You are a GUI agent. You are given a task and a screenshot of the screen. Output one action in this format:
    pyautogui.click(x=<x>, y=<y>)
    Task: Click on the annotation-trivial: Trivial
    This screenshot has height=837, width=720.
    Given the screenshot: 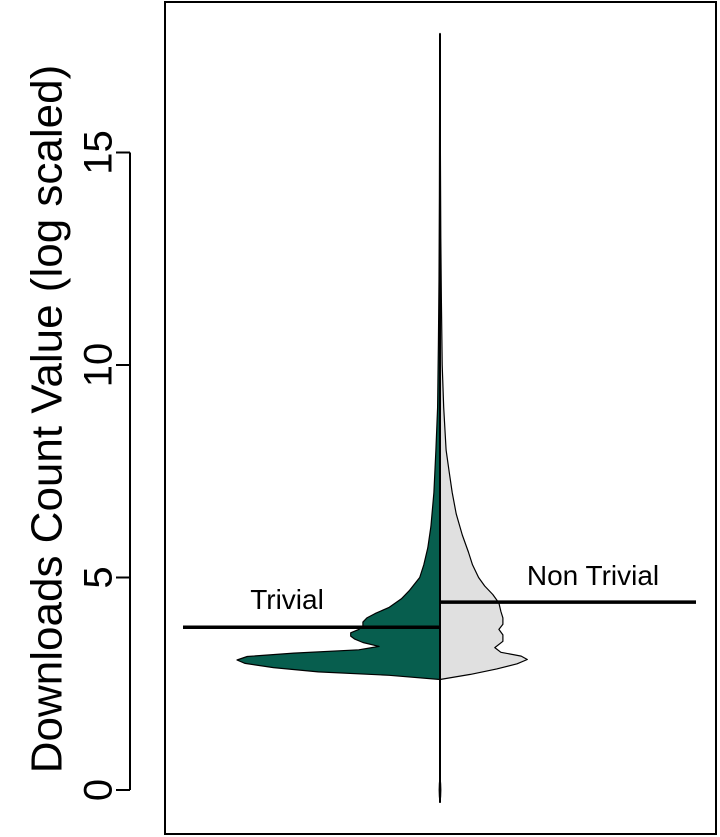 What is the action you would take?
    pyautogui.click(x=287, y=599)
    